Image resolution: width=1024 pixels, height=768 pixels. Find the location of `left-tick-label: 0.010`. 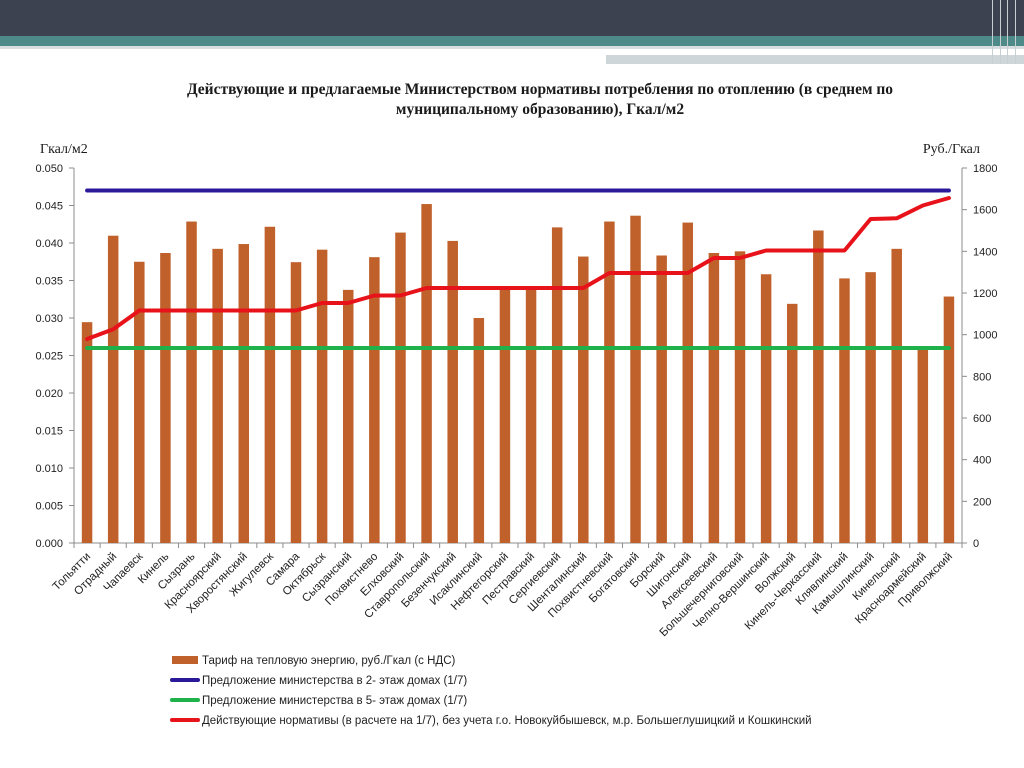

left-tick-label: 0.010 is located at coordinates (49, 469).